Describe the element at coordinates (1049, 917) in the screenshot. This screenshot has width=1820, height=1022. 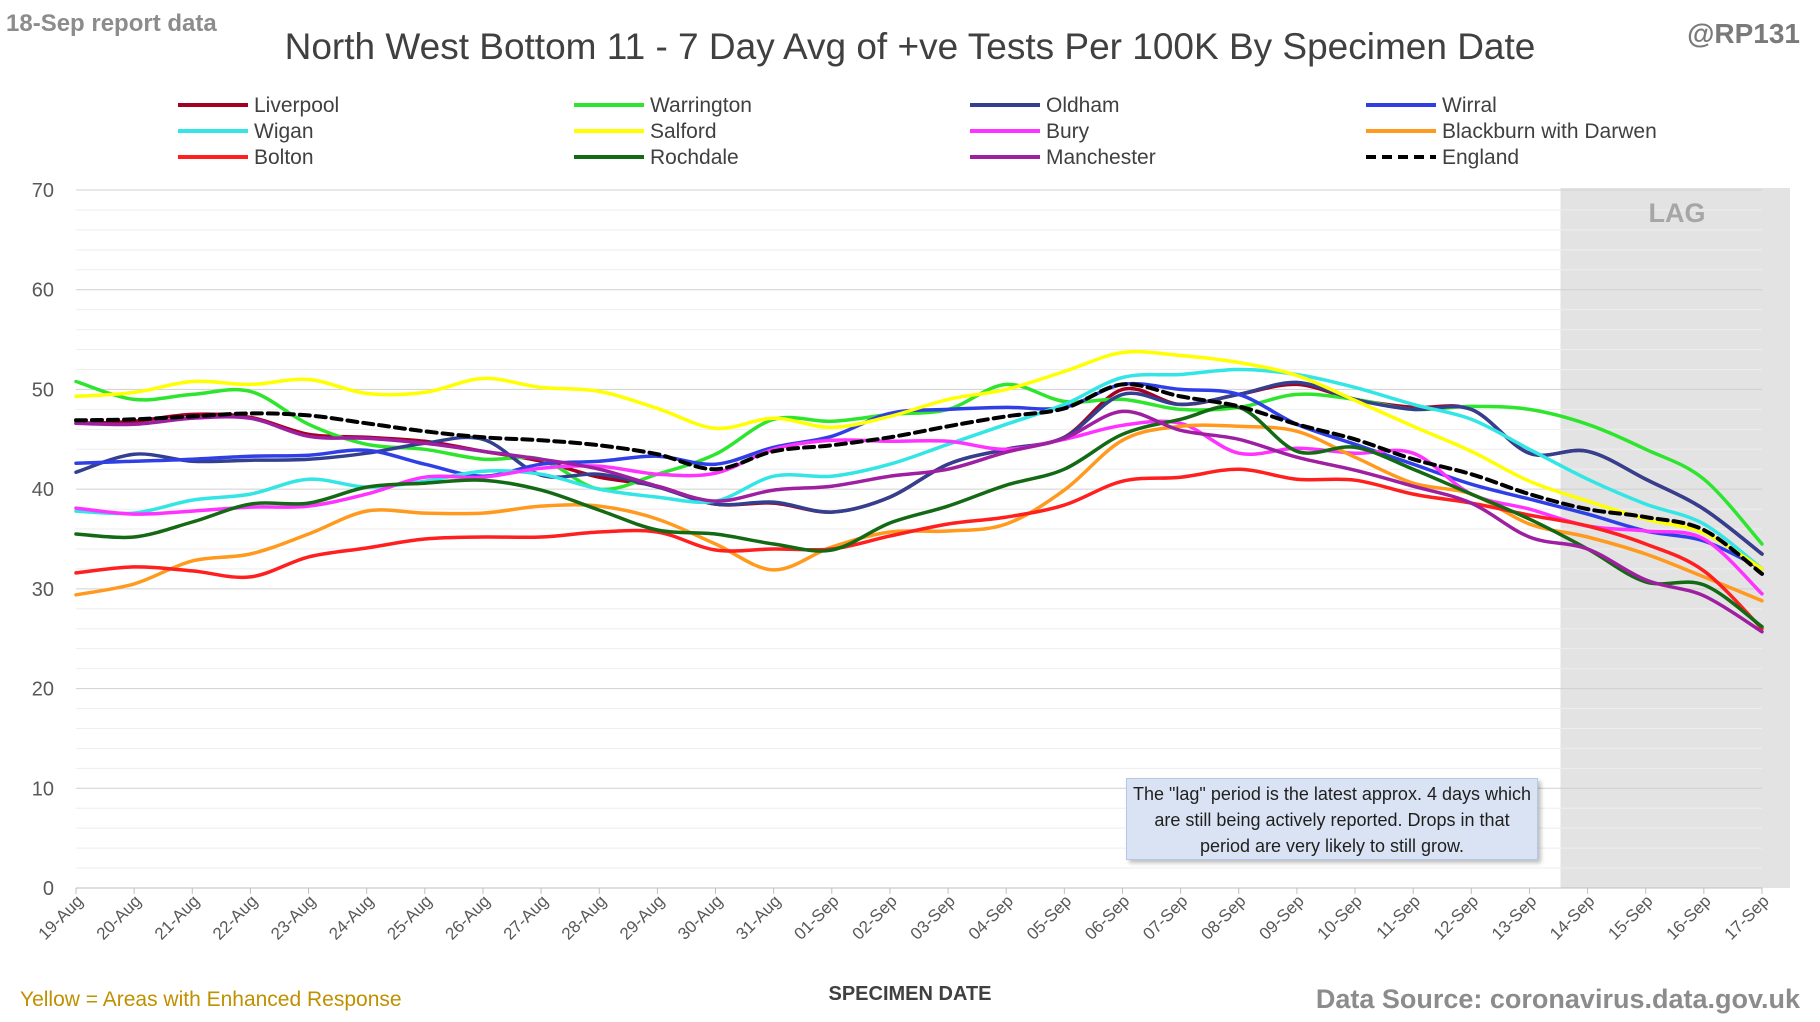
I see `x-tick-label: 05-Sep` at that location.